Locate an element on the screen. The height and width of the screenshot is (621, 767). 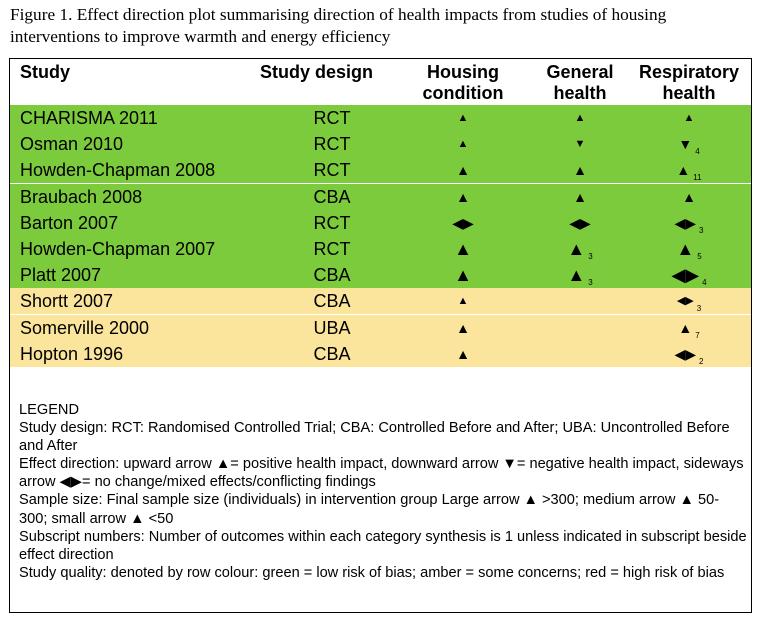
housing-condition-effect: ◀▶ is located at coordinates (463, 223).